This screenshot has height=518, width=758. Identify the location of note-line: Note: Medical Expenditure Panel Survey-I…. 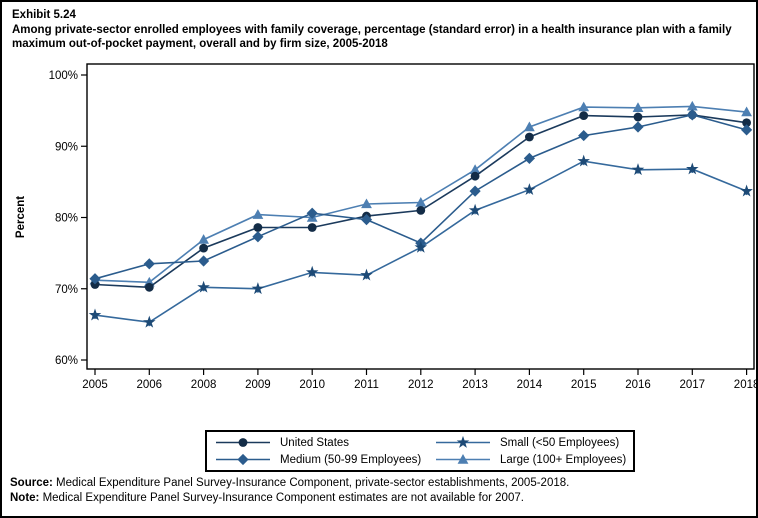
(382, 498).